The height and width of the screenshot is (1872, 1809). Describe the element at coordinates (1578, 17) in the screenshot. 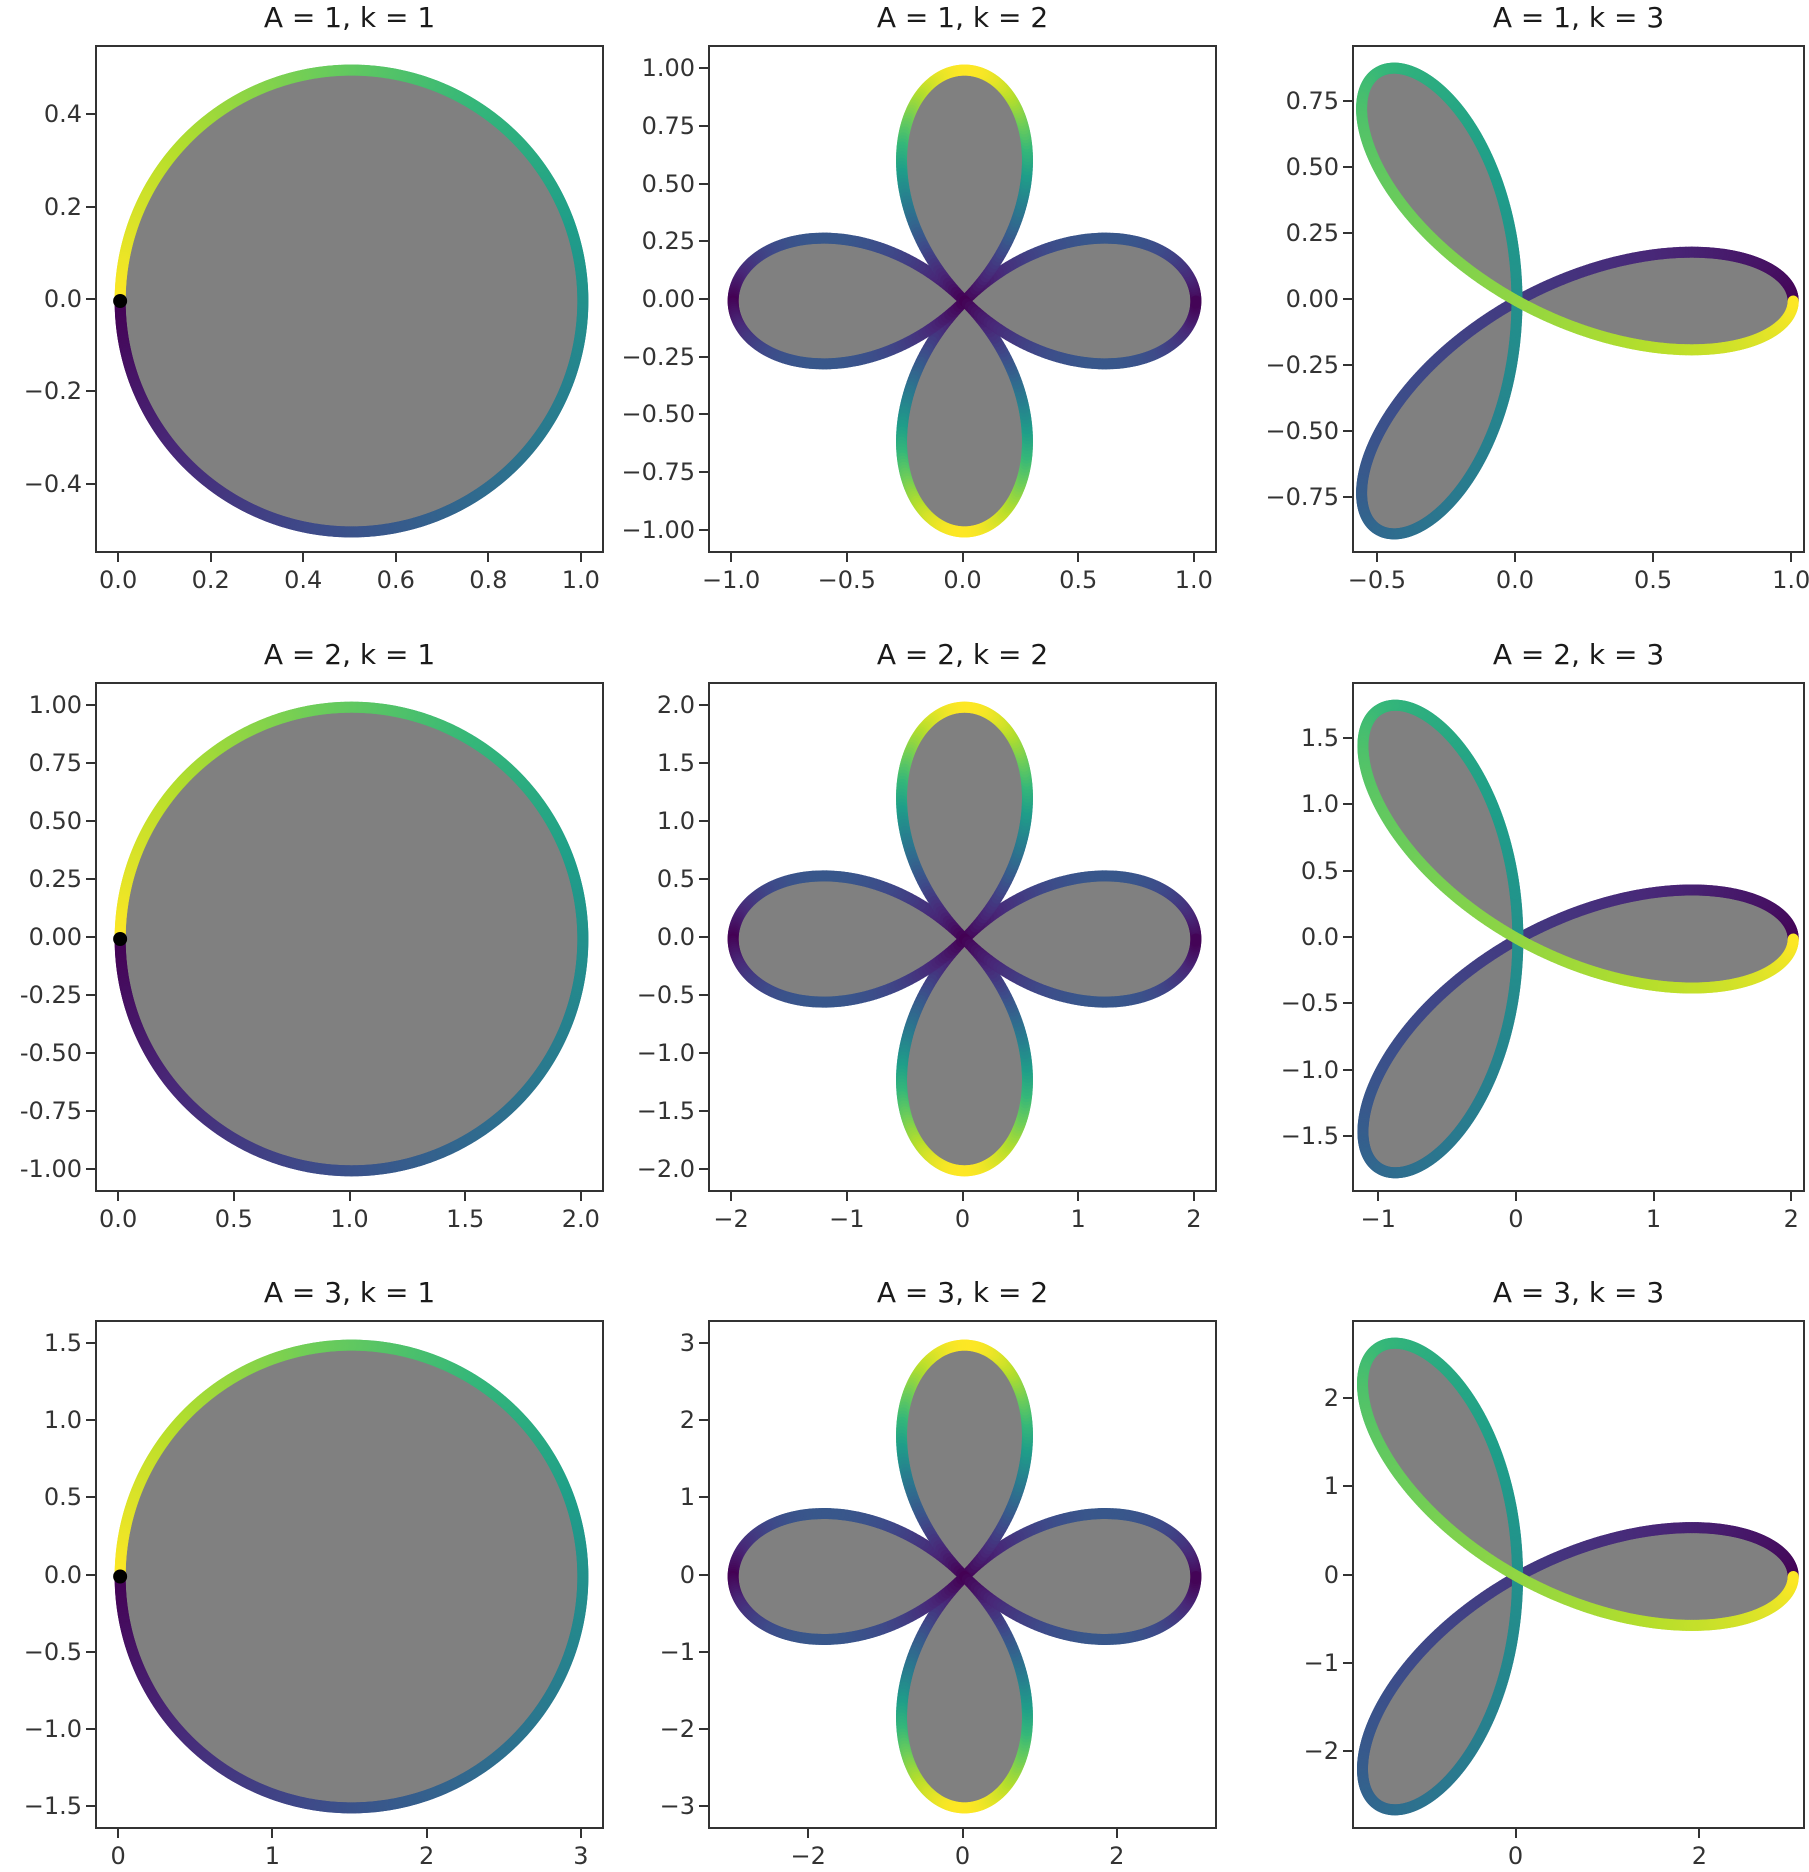

I see `subplot-title: A = 1, k = 3` at that location.